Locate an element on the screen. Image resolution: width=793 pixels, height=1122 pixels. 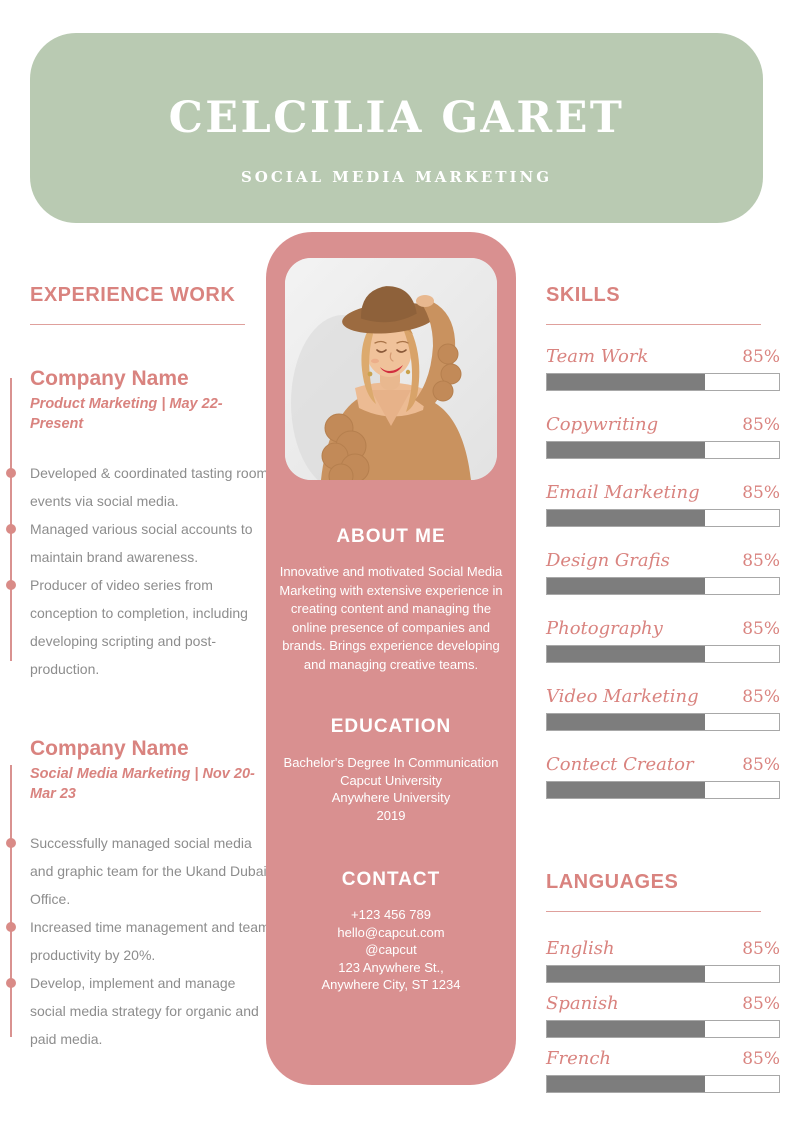
contact-handle: @capcut is located at coordinates (391, 949).